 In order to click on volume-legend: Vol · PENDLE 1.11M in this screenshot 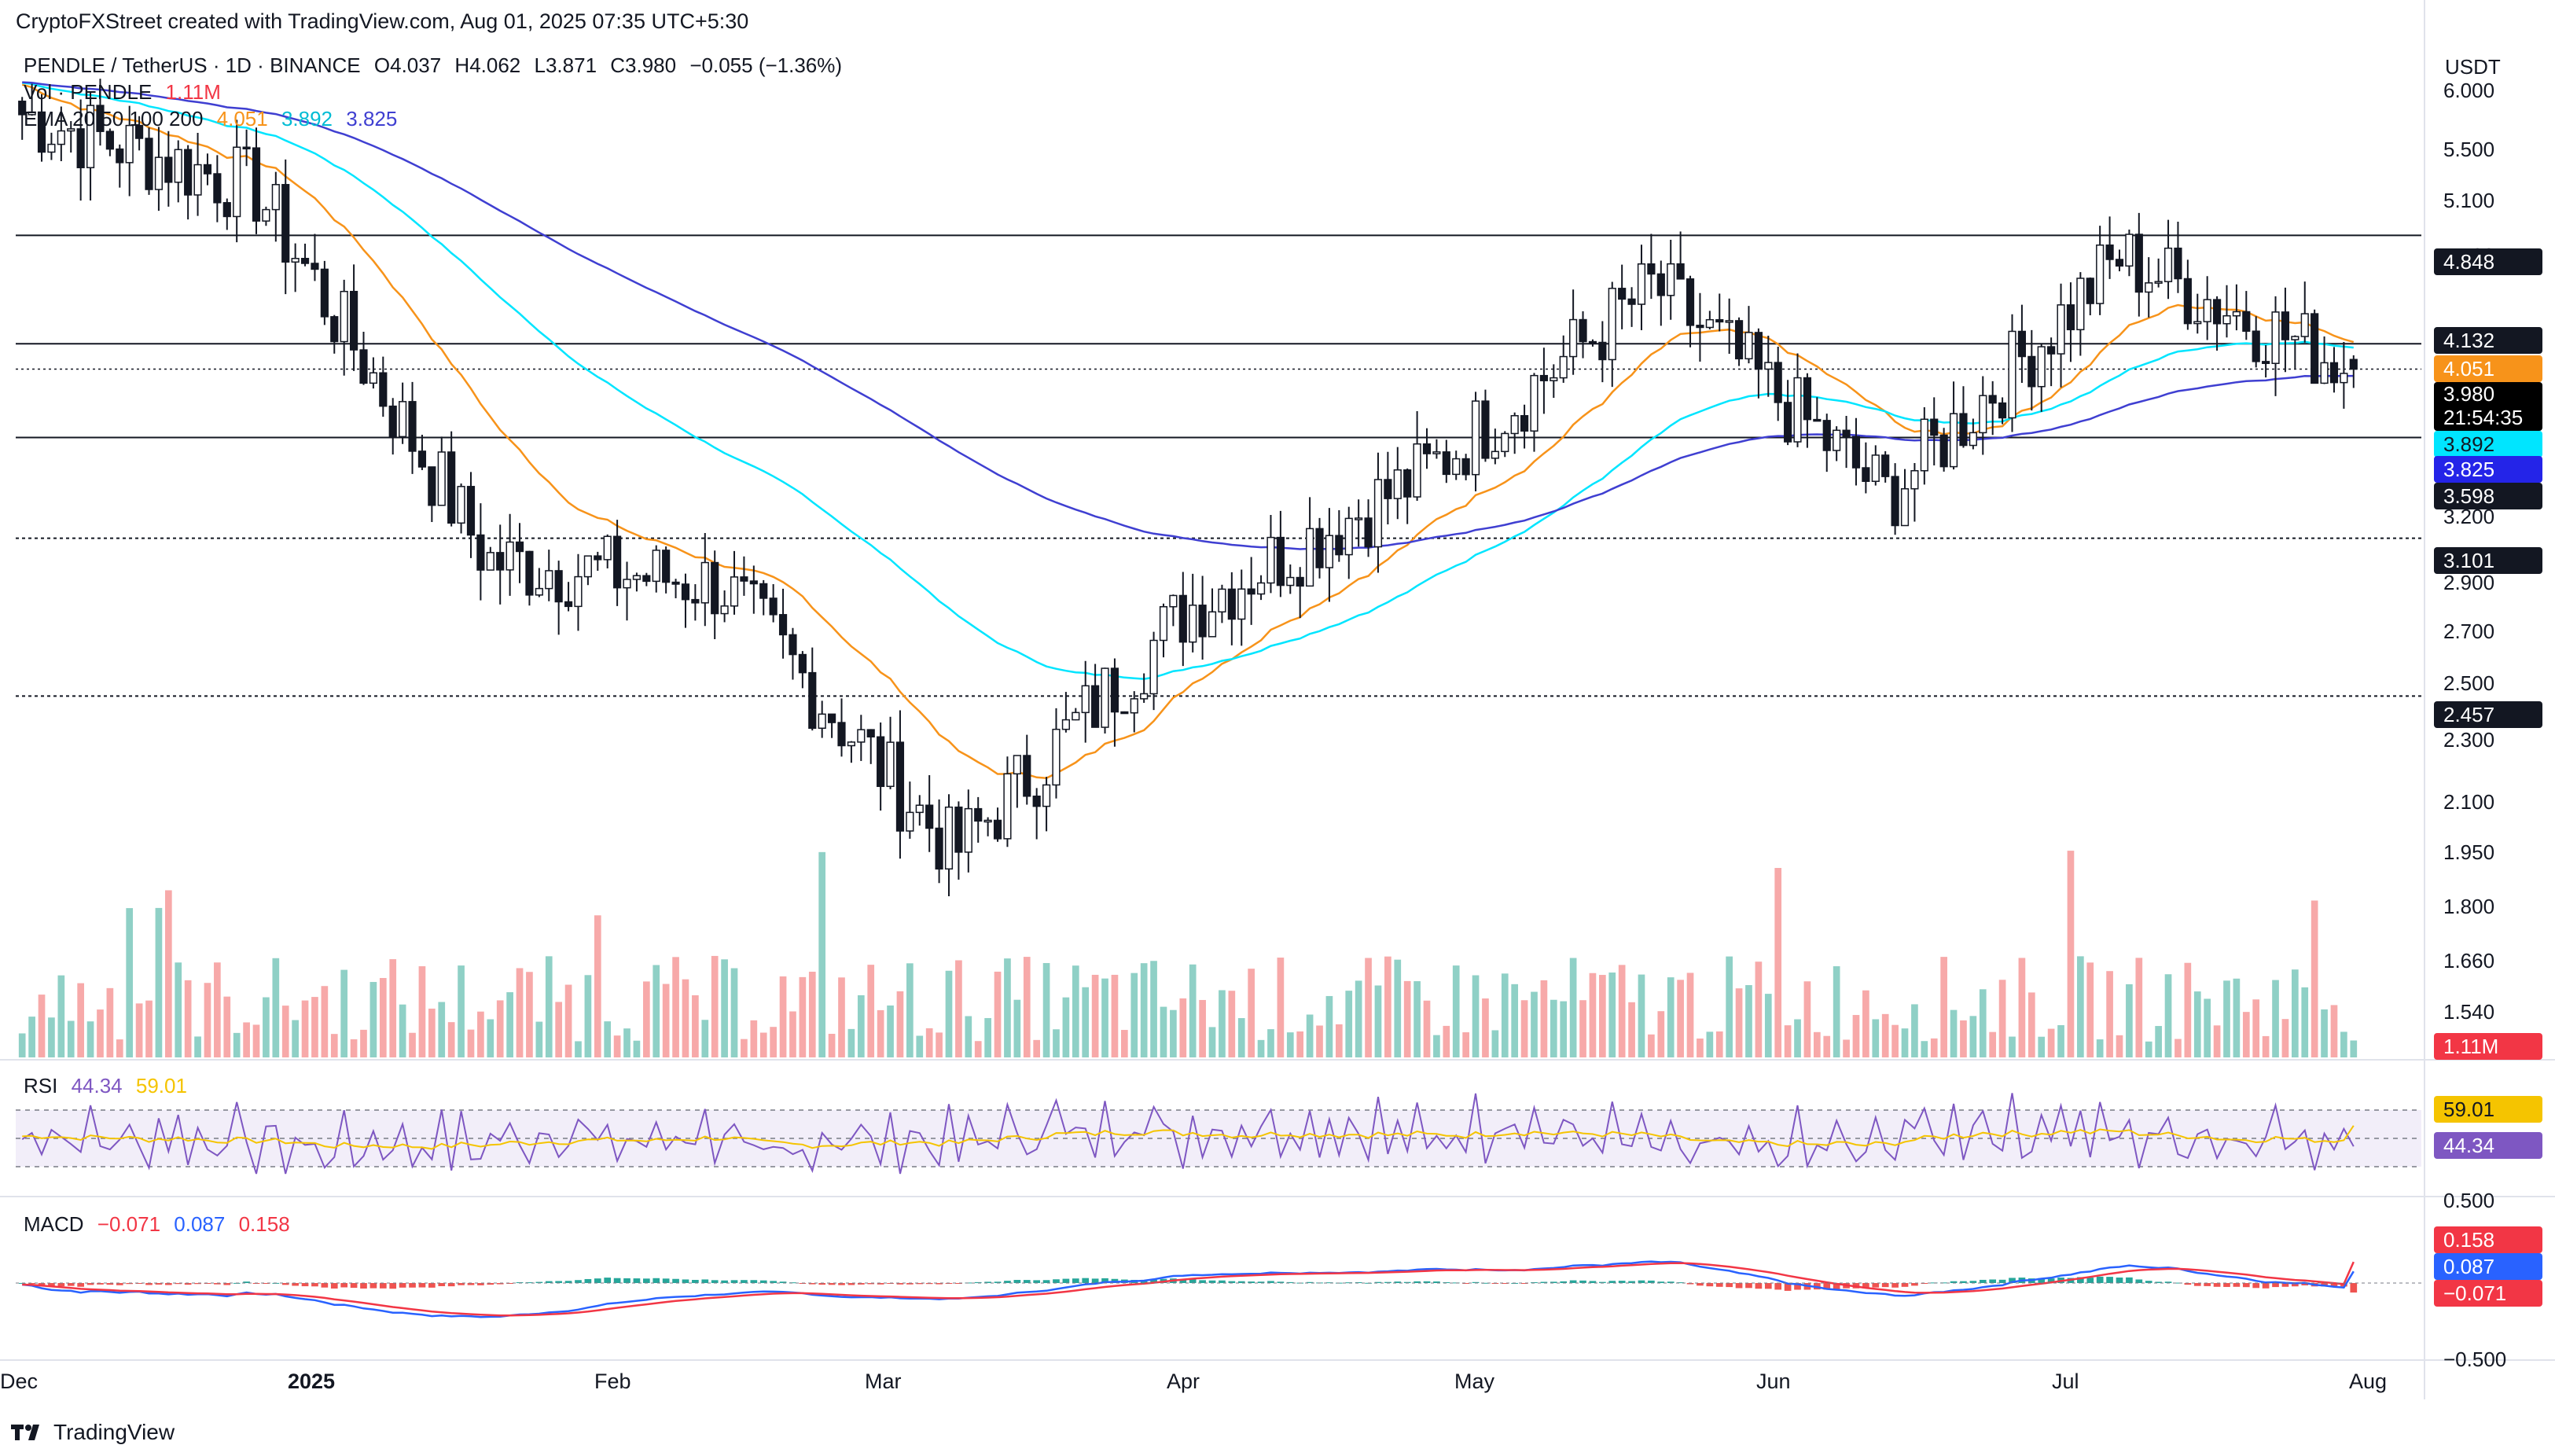, I will do `click(127, 92)`.